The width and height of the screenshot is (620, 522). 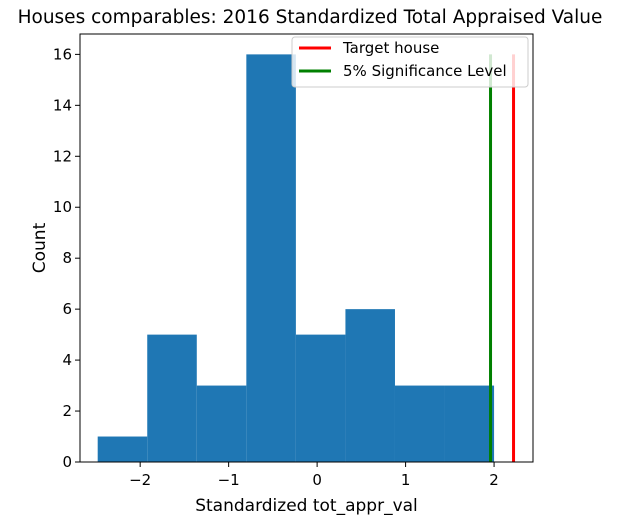 I want to click on y-tick-label: 14, so click(x=62, y=105).